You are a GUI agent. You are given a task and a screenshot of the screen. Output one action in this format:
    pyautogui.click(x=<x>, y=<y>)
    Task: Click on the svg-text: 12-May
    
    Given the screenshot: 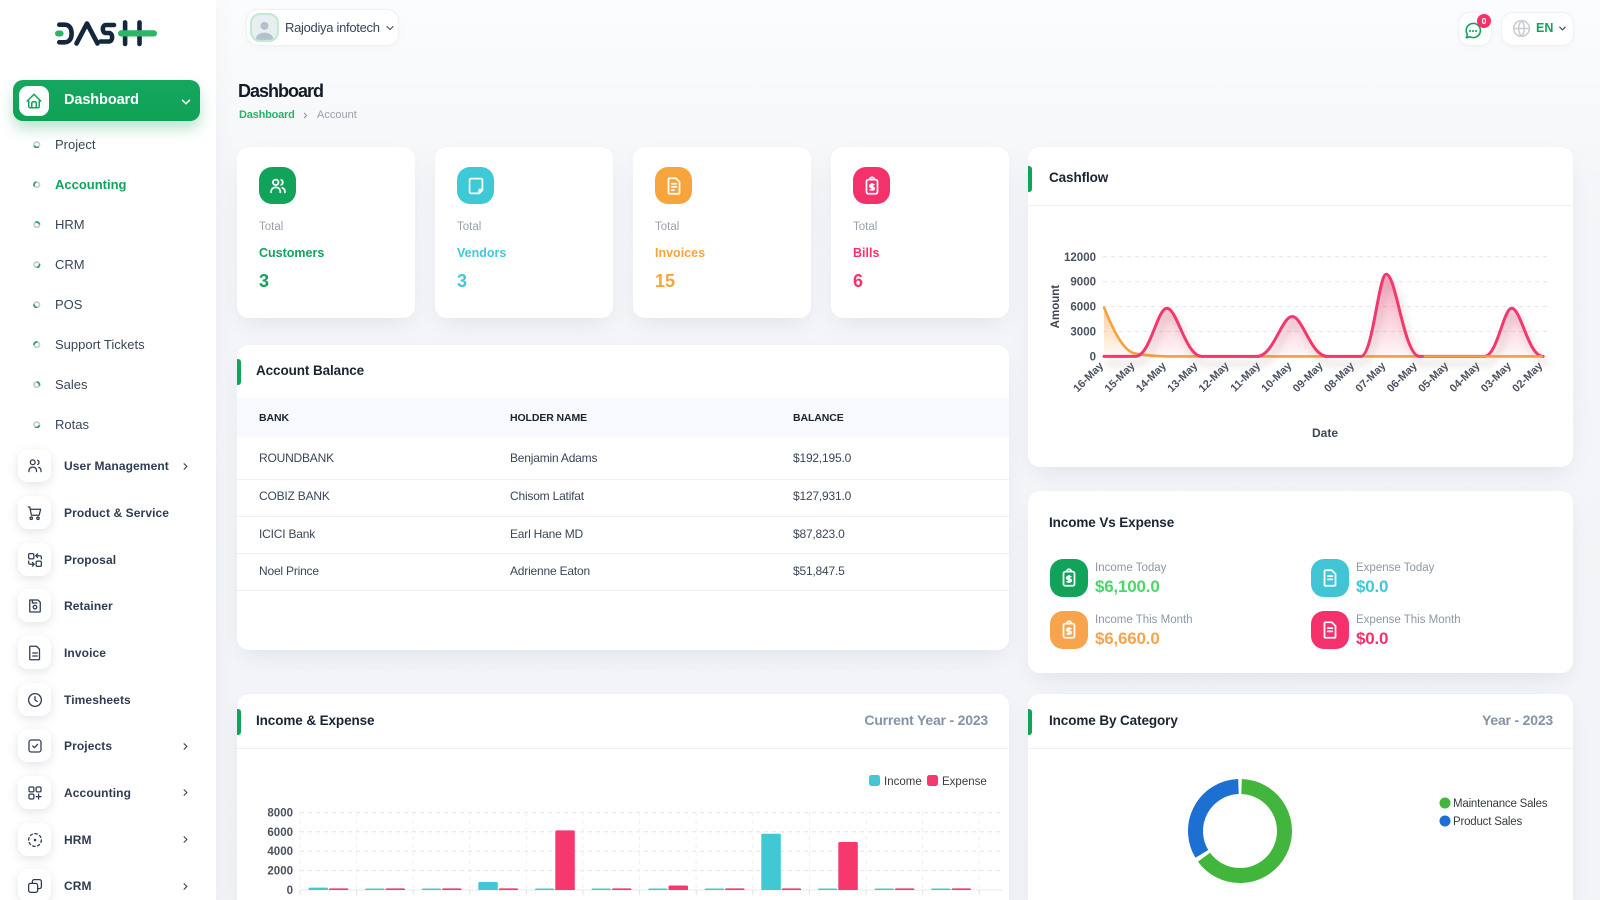 What is the action you would take?
    pyautogui.click(x=1214, y=376)
    